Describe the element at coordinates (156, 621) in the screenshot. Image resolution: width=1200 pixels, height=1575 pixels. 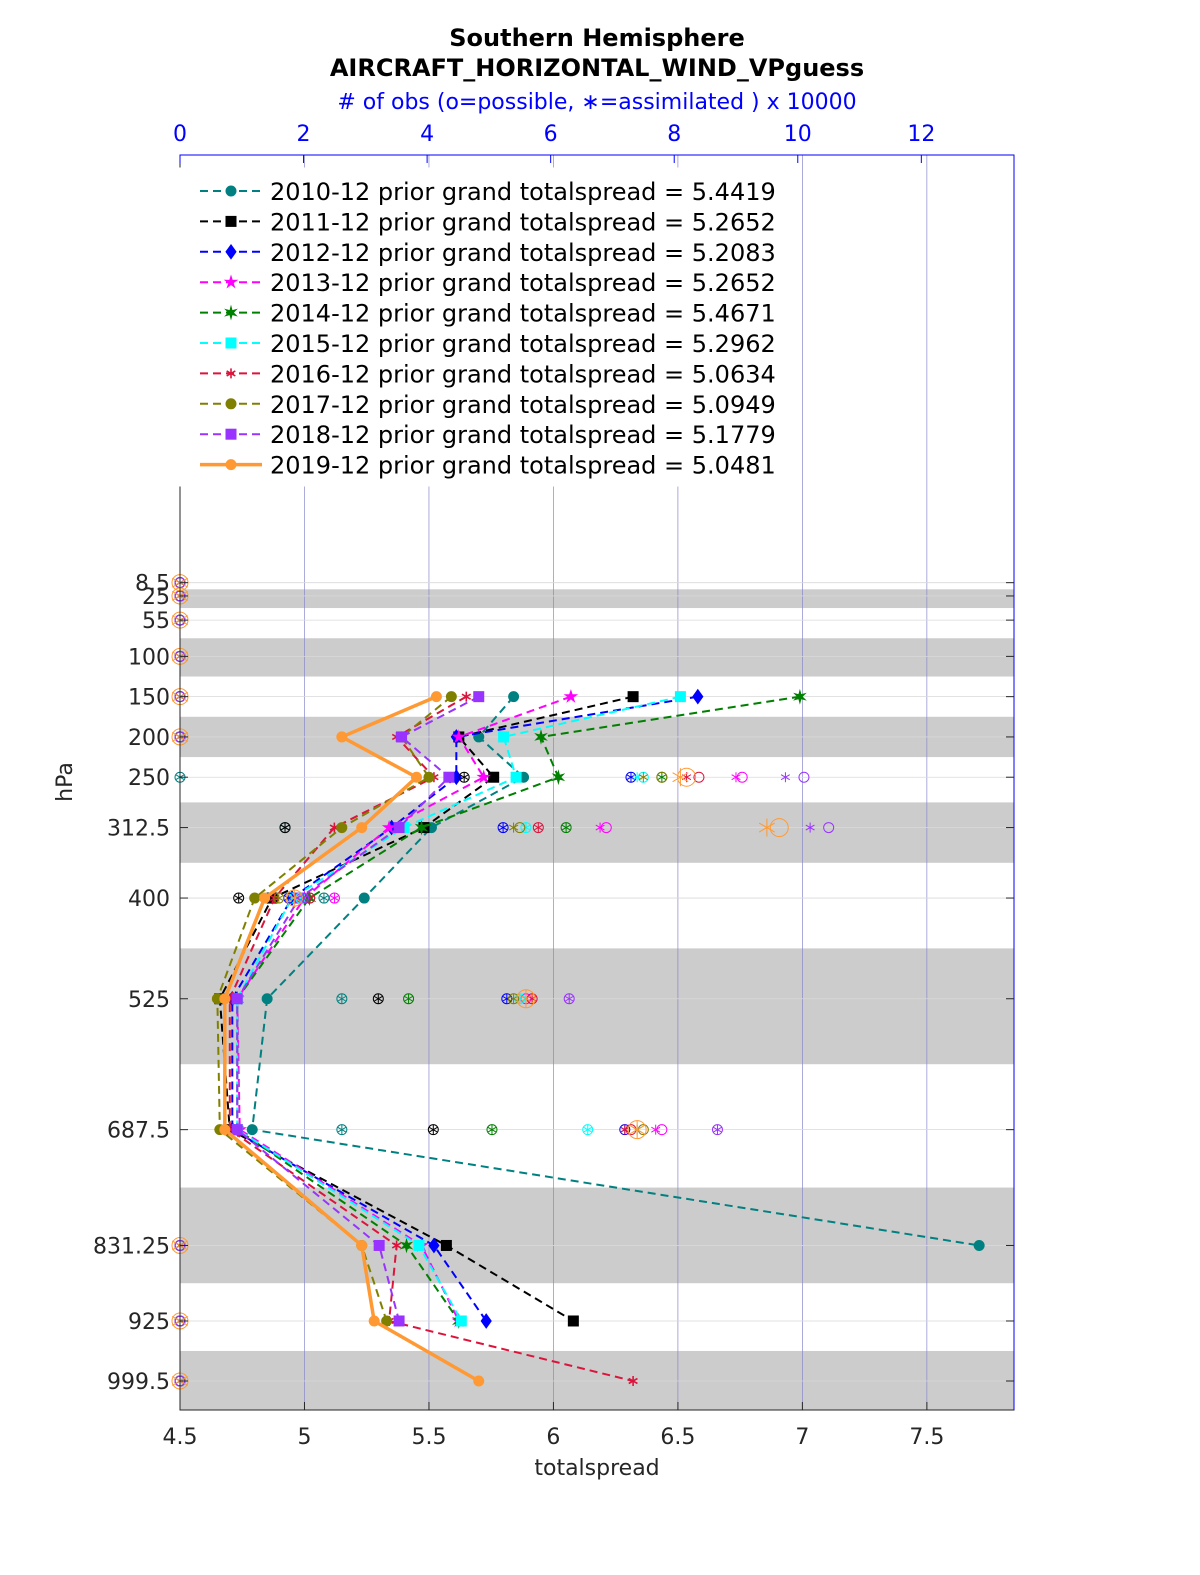
I see `level-tick-label: 55` at that location.